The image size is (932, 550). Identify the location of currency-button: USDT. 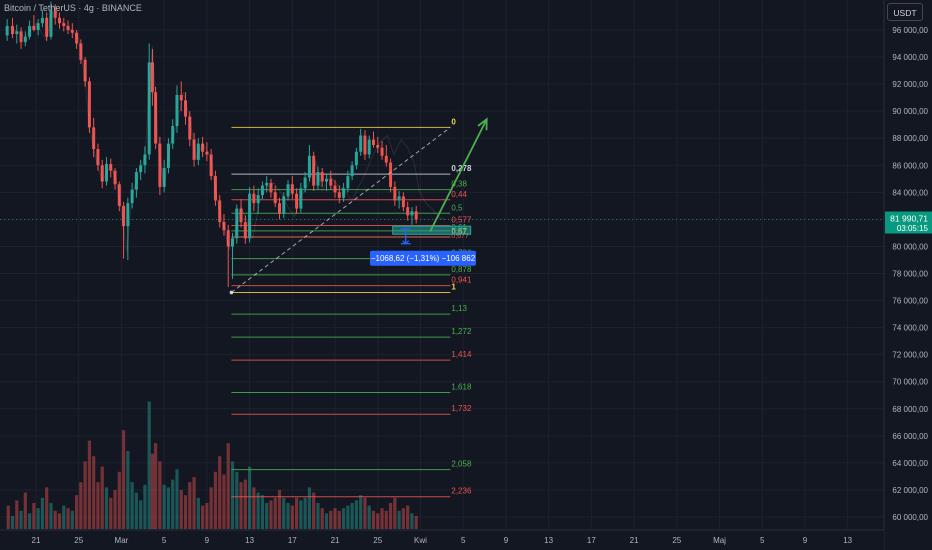
(905, 12).